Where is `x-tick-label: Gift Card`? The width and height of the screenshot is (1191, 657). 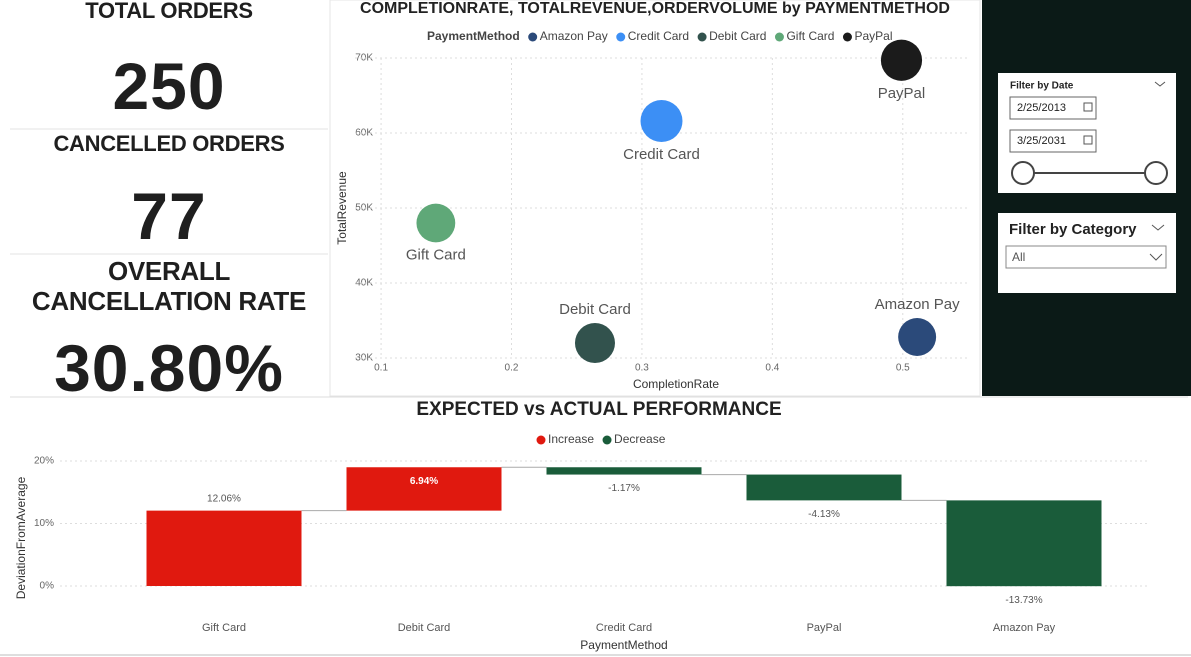
x-tick-label: Gift Card is located at coordinates (224, 628).